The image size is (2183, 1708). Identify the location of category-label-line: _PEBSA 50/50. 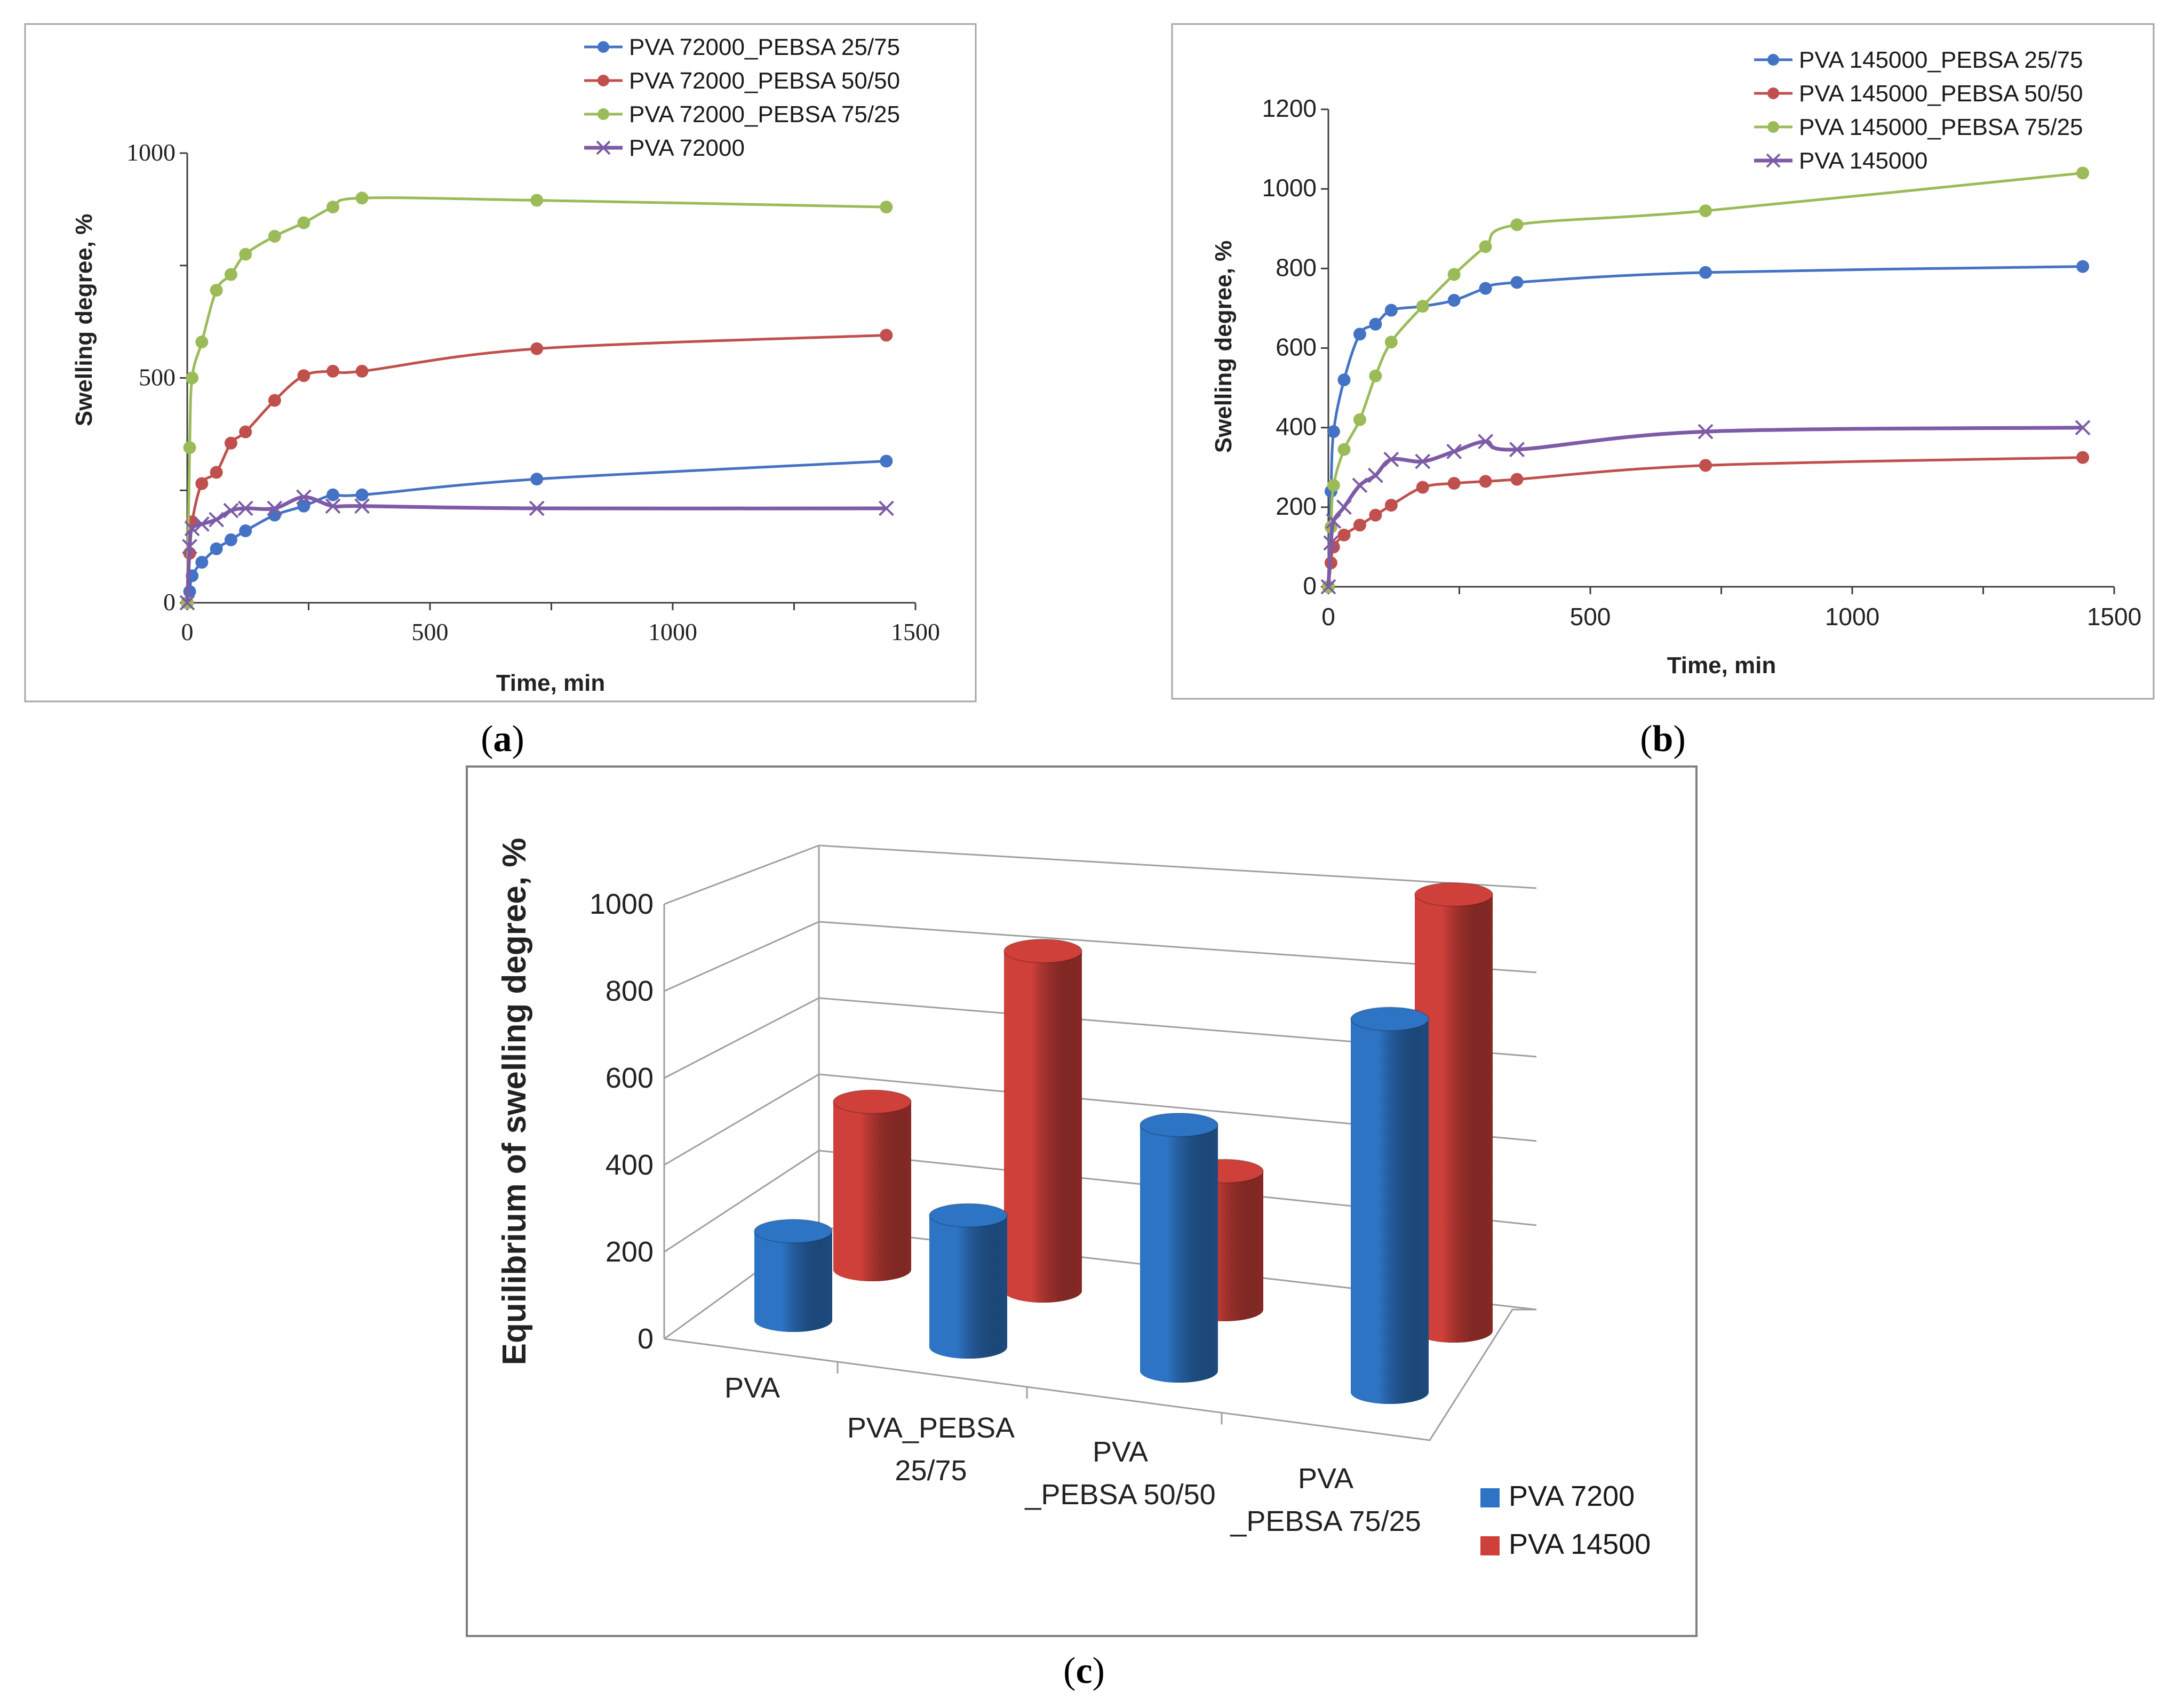
(1119, 1495).